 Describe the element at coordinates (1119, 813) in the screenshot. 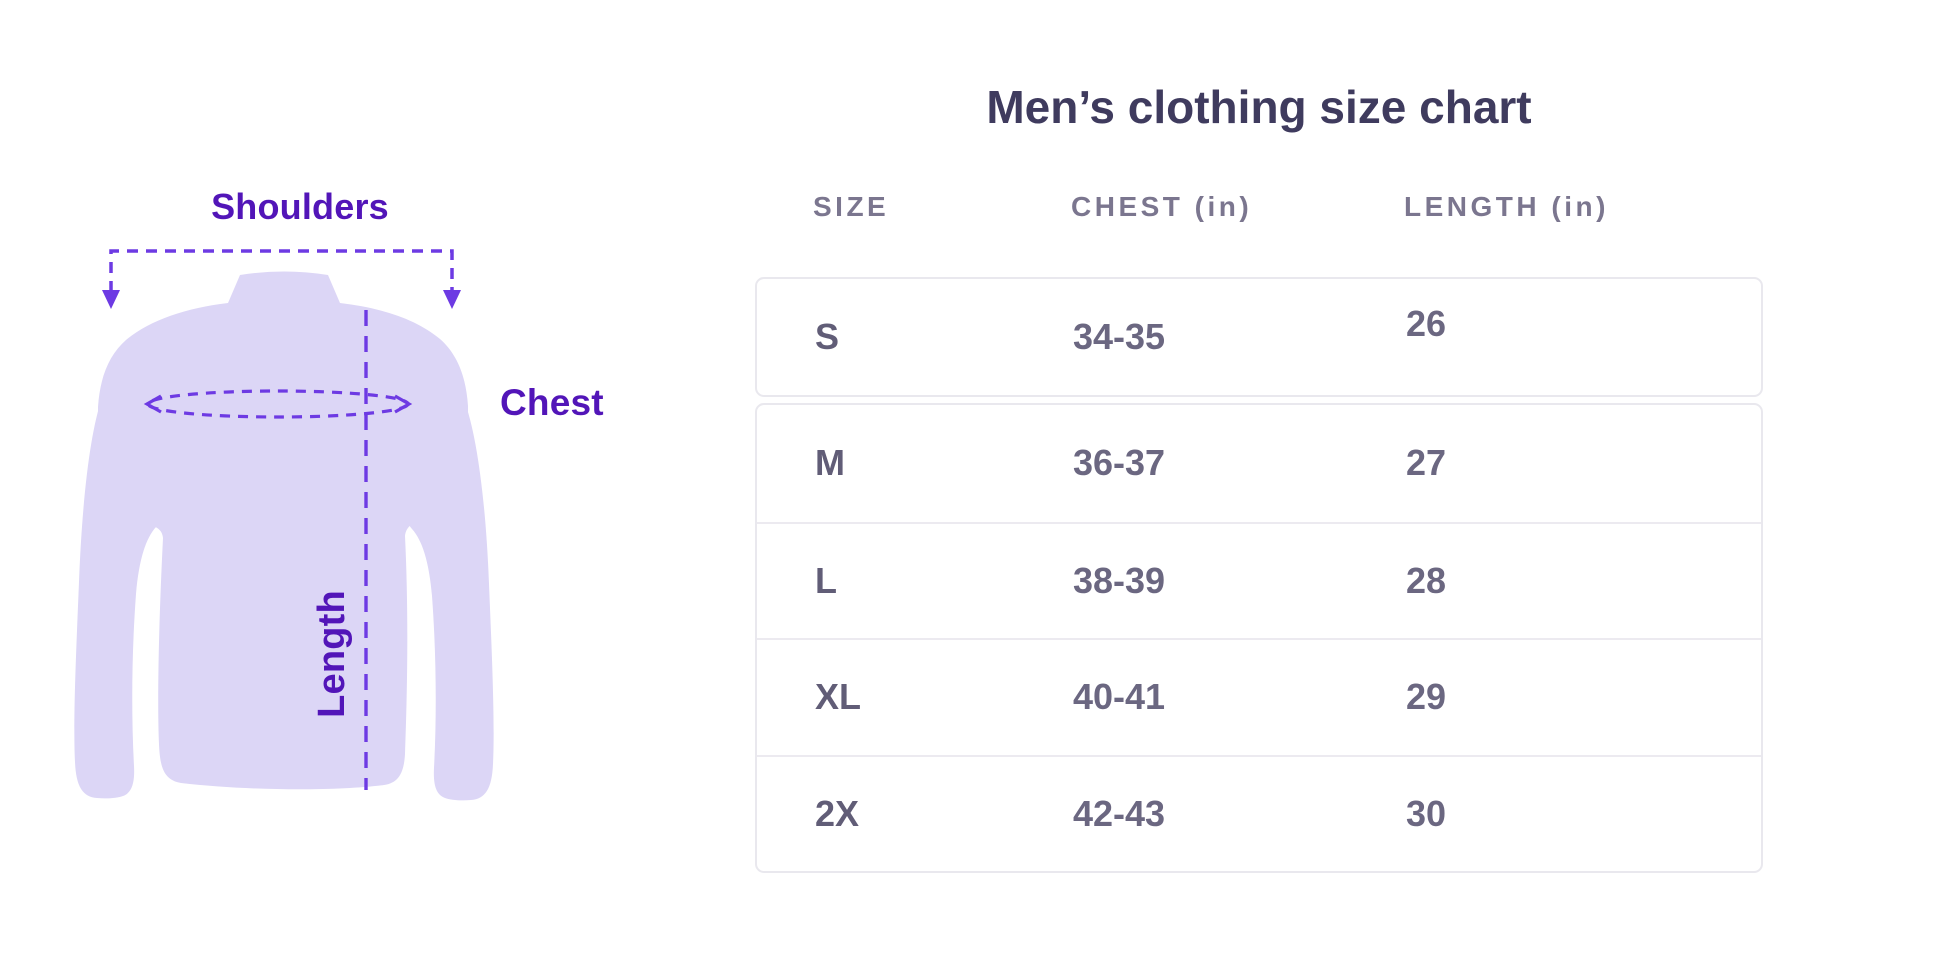

I see `cell-chest: 42-43` at that location.